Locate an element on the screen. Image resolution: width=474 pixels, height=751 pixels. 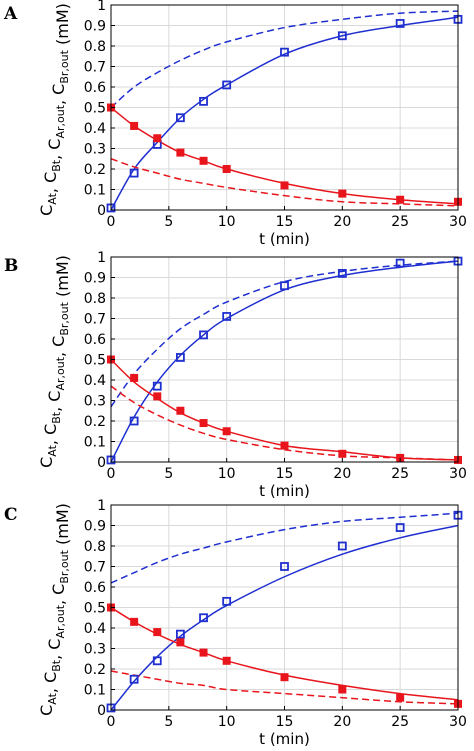
panel-label-a: A is located at coordinates (10, 14).